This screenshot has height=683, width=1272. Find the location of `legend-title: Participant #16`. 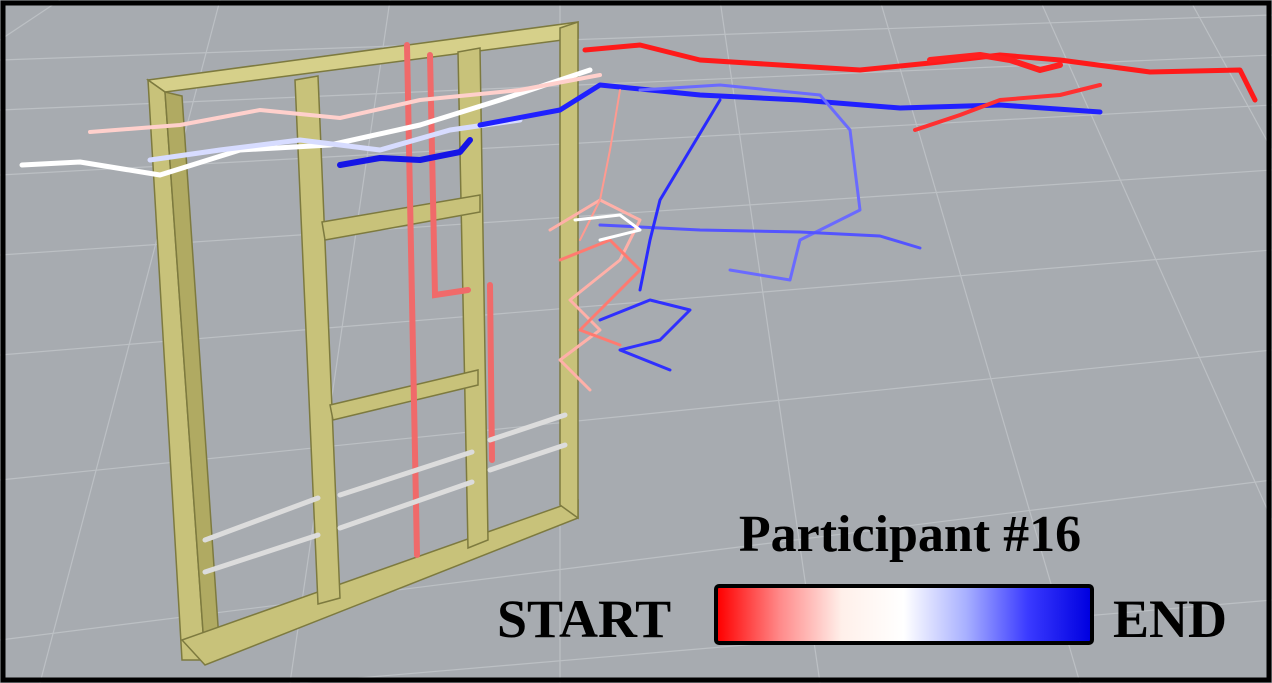

legend-title: Participant #16 is located at coordinates (910, 534).